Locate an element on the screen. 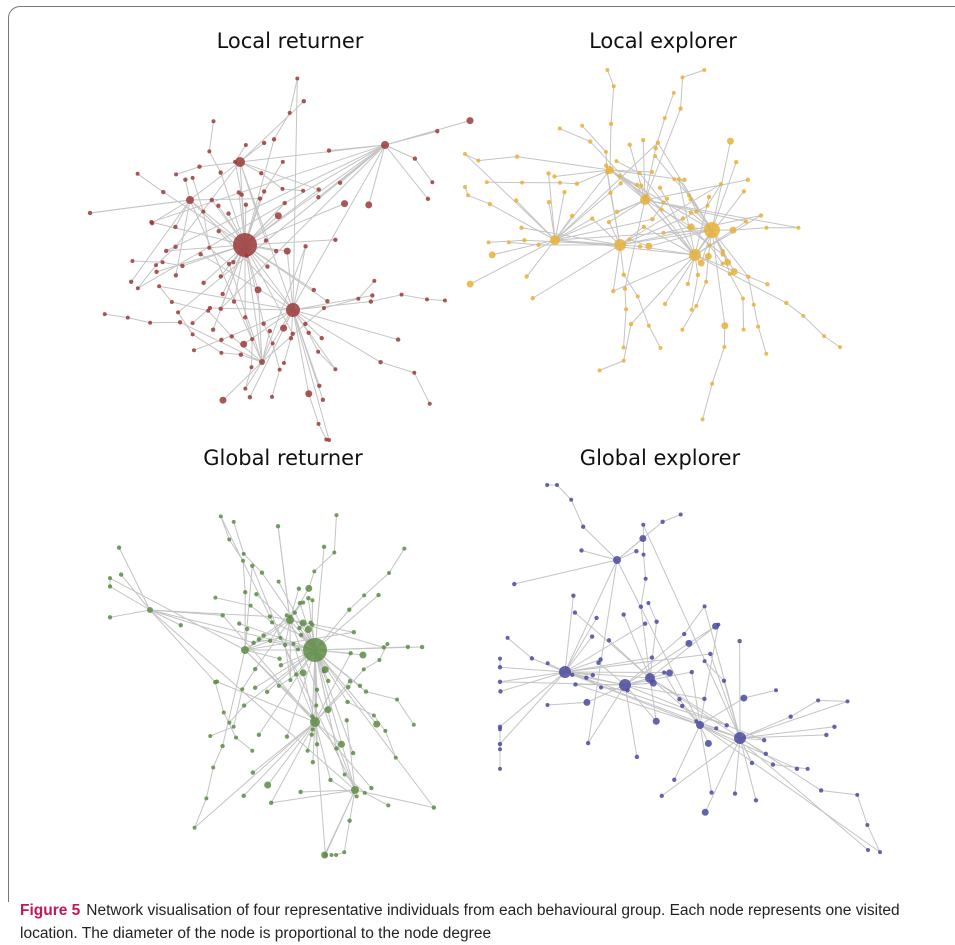 The width and height of the screenshot is (955, 945). panel-title: Local returner is located at coordinates (290, 41).